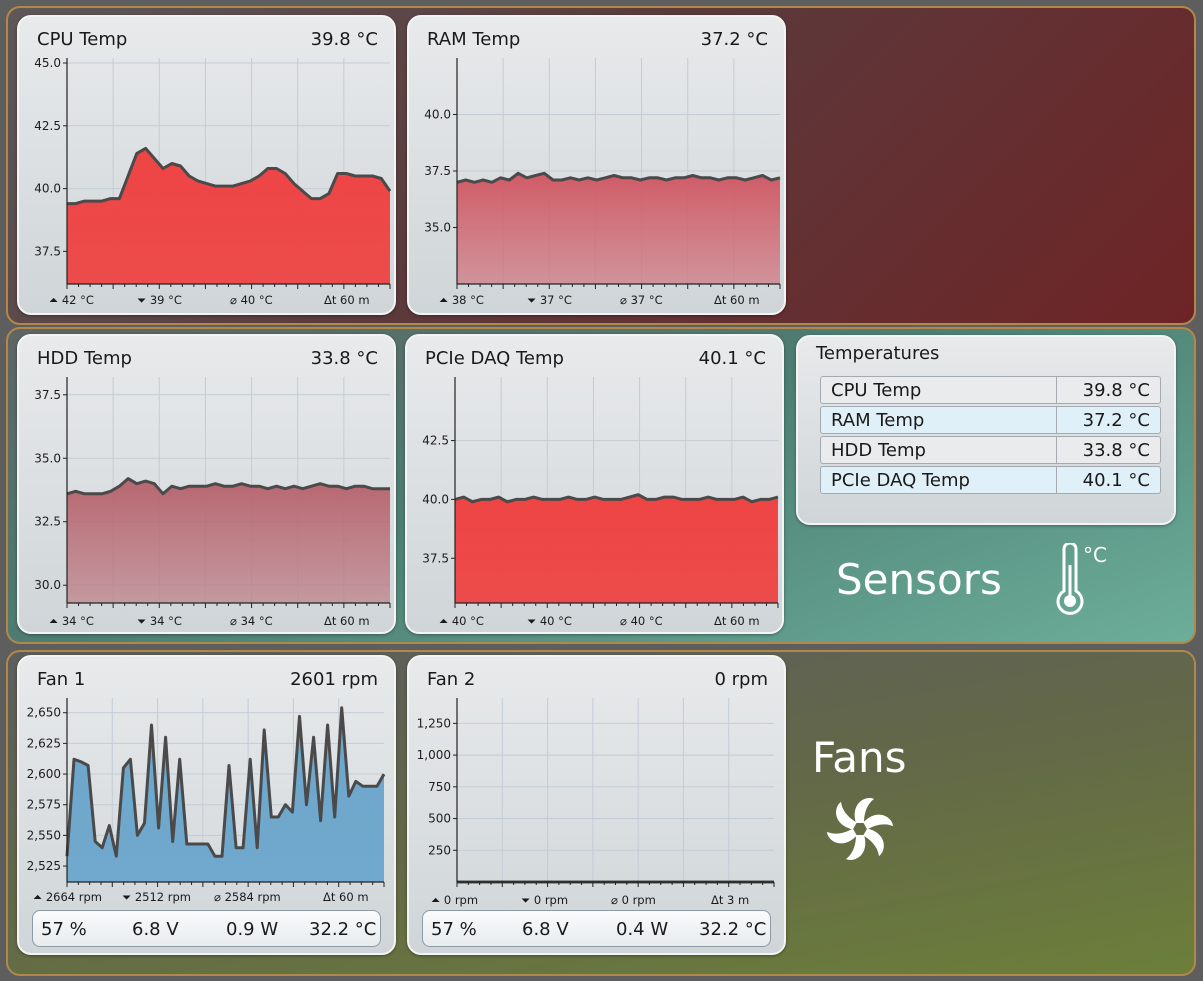 Image resolution: width=1203 pixels, height=981 pixels. What do you see at coordinates (47, 126) in the screenshot?
I see `y-tick-label: 42.5` at bounding box center [47, 126].